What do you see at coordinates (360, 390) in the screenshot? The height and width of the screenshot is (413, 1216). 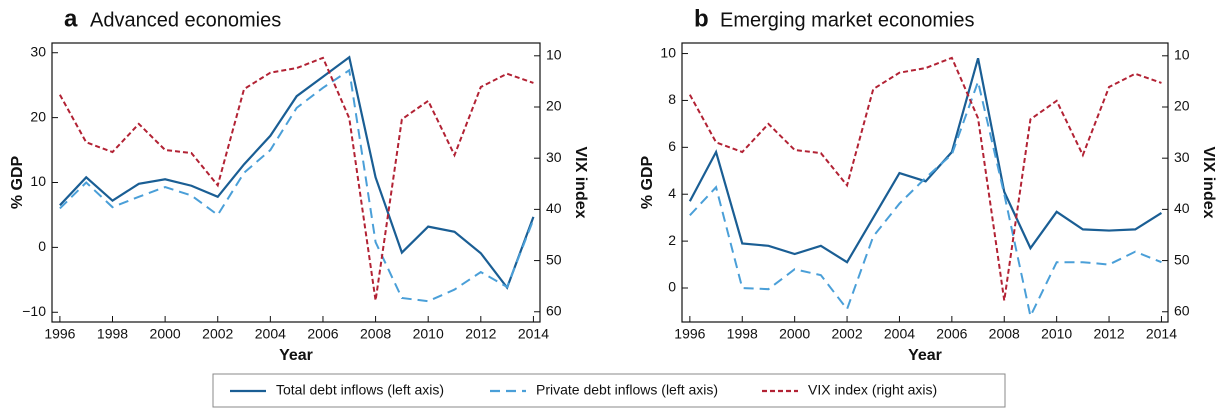 I see `legend-label: Total debt inflows (left axis)` at bounding box center [360, 390].